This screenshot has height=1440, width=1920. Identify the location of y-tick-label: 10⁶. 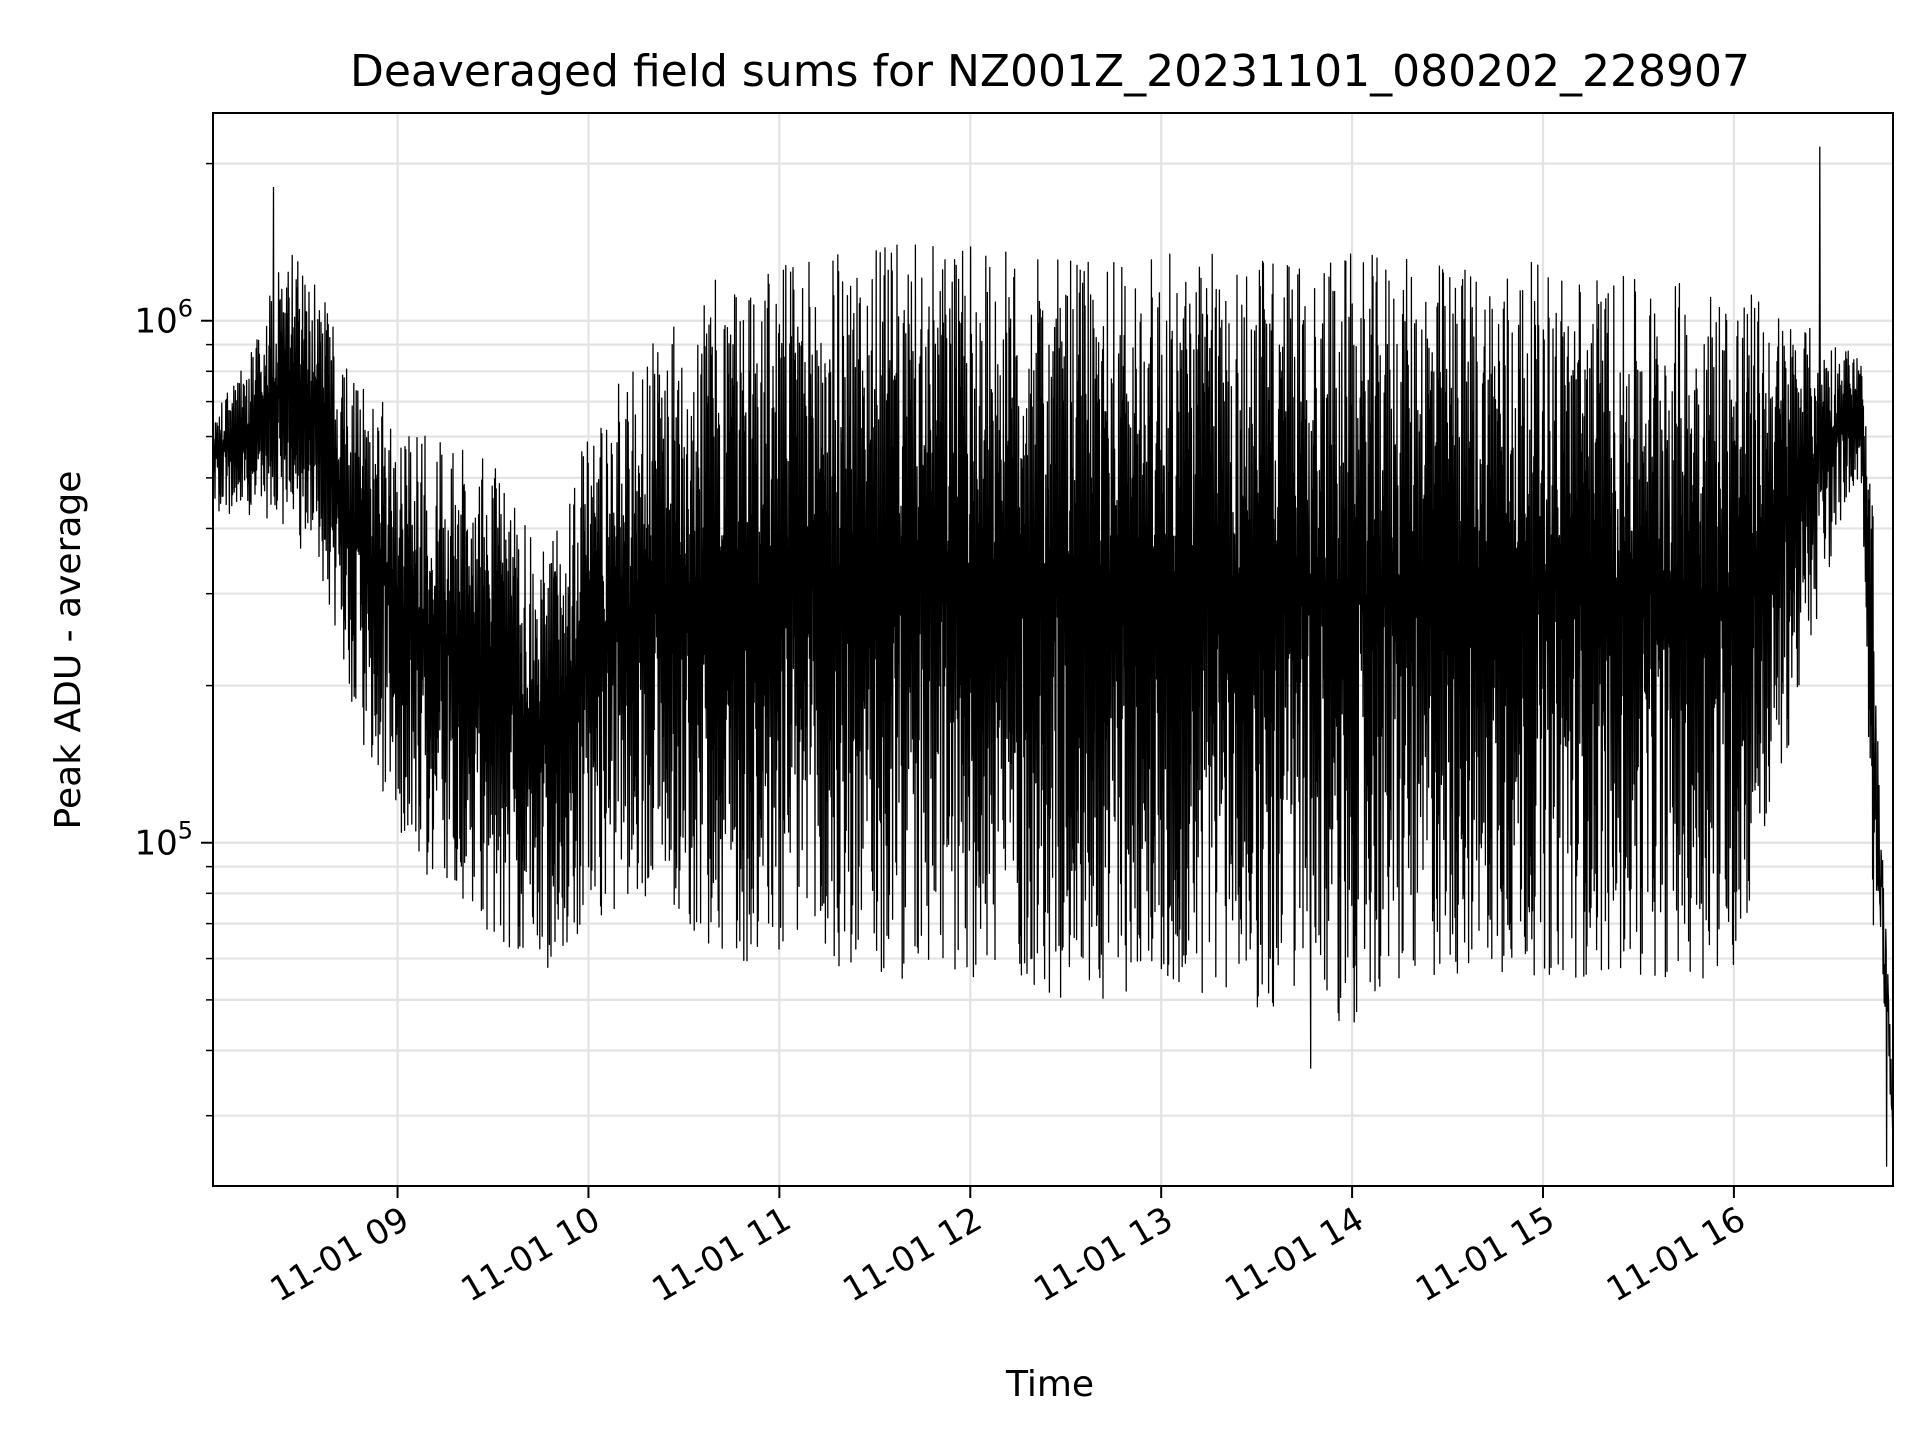
(163, 318).